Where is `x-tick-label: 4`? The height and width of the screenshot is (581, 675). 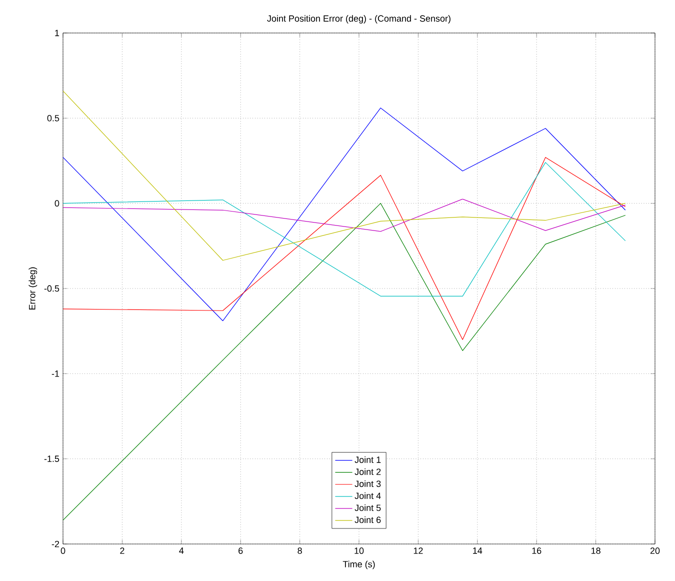
x-tick-label: 4 is located at coordinates (181, 551).